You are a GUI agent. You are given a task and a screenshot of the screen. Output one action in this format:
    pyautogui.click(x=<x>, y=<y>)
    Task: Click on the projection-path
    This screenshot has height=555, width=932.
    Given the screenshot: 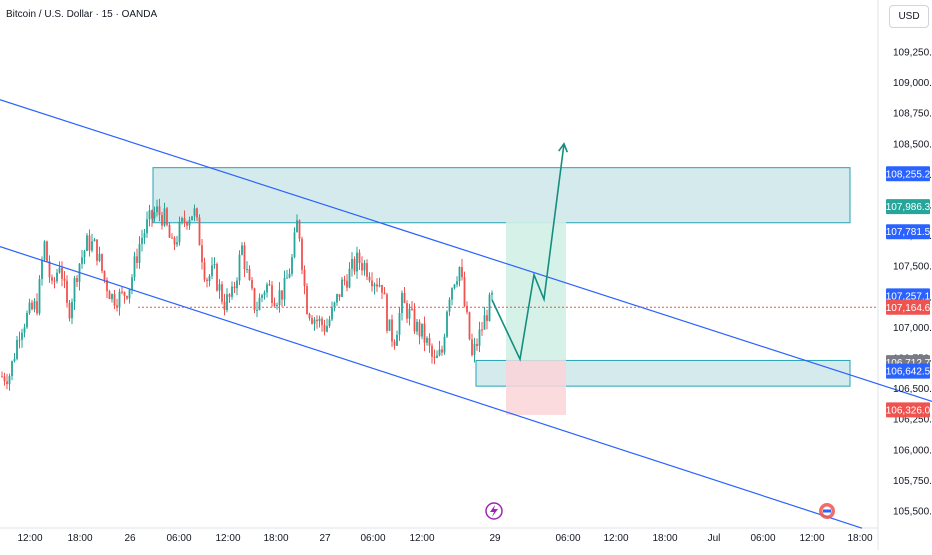 What is the action you would take?
    pyautogui.click(x=528, y=252)
    